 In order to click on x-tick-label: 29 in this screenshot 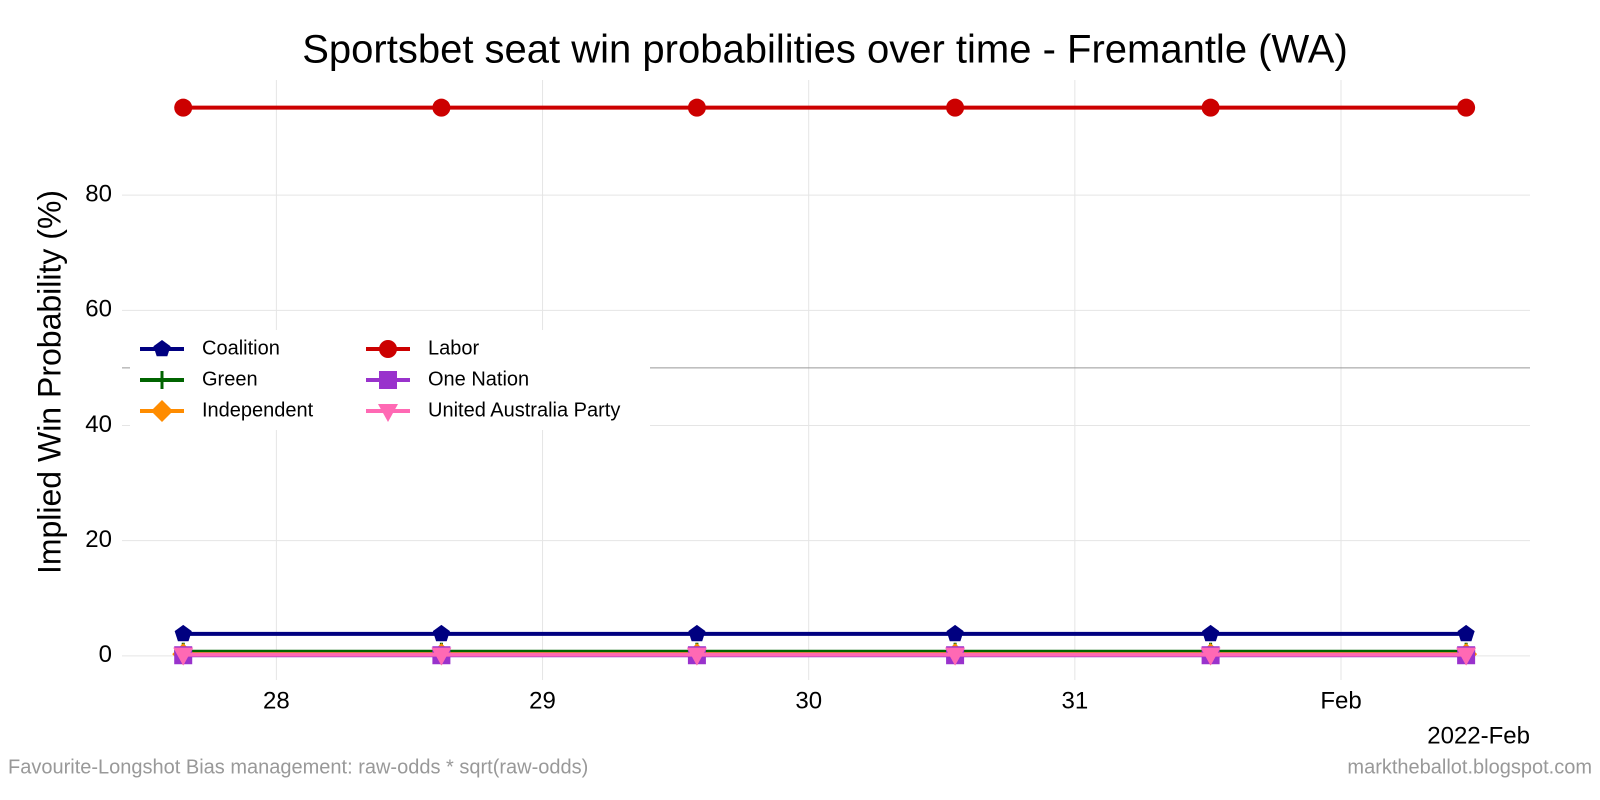, I will do `click(542, 700)`.